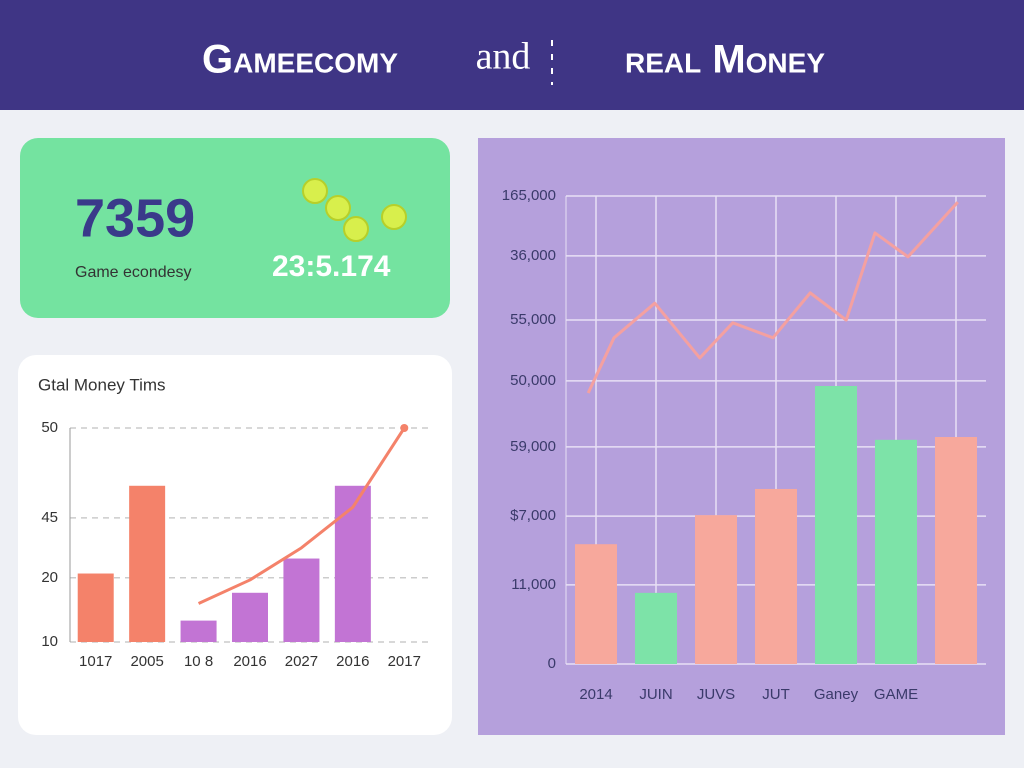 Image resolution: width=1024 pixels, height=768 pixels. Describe the element at coordinates (135, 218) in the screenshot. I see `stat-value: 7359` at that location.